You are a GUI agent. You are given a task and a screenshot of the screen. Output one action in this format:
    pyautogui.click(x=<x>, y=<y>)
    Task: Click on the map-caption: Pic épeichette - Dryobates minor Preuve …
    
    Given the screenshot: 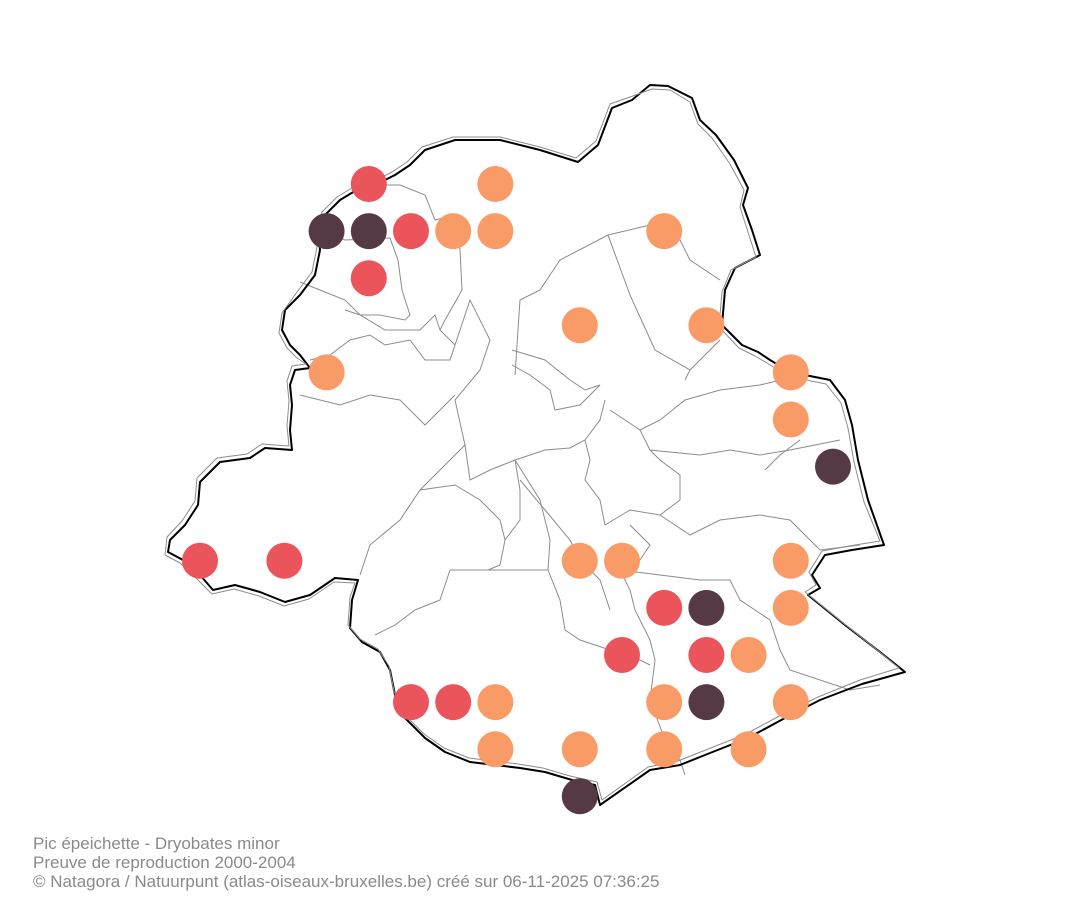 What is the action you would take?
    pyautogui.click(x=346, y=862)
    